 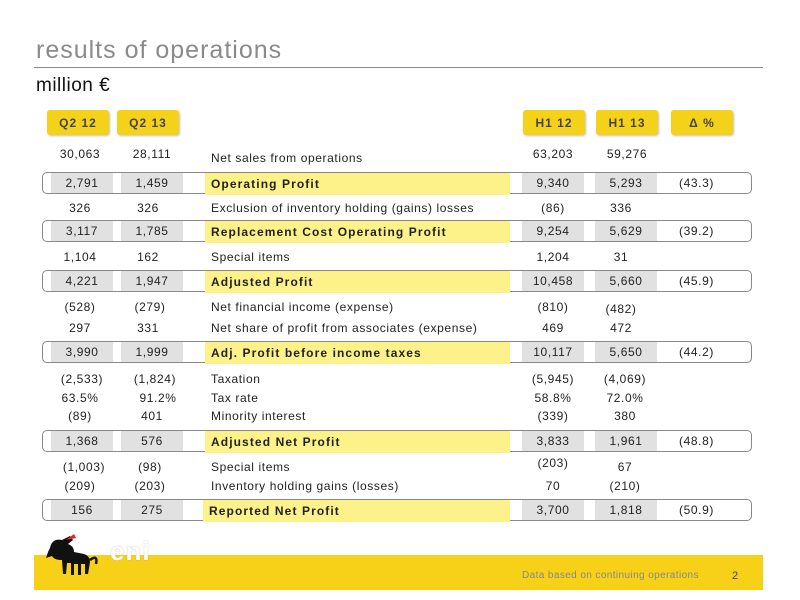 I want to click on row-special-items: 1,104 162 Special items 1,204 31, so click(x=400, y=259).